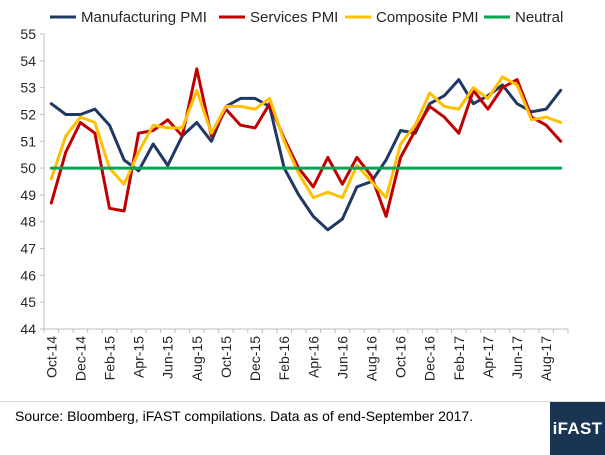  What do you see at coordinates (28, 141) in the screenshot?
I see `y-tick-label: 51` at bounding box center [28, 141].